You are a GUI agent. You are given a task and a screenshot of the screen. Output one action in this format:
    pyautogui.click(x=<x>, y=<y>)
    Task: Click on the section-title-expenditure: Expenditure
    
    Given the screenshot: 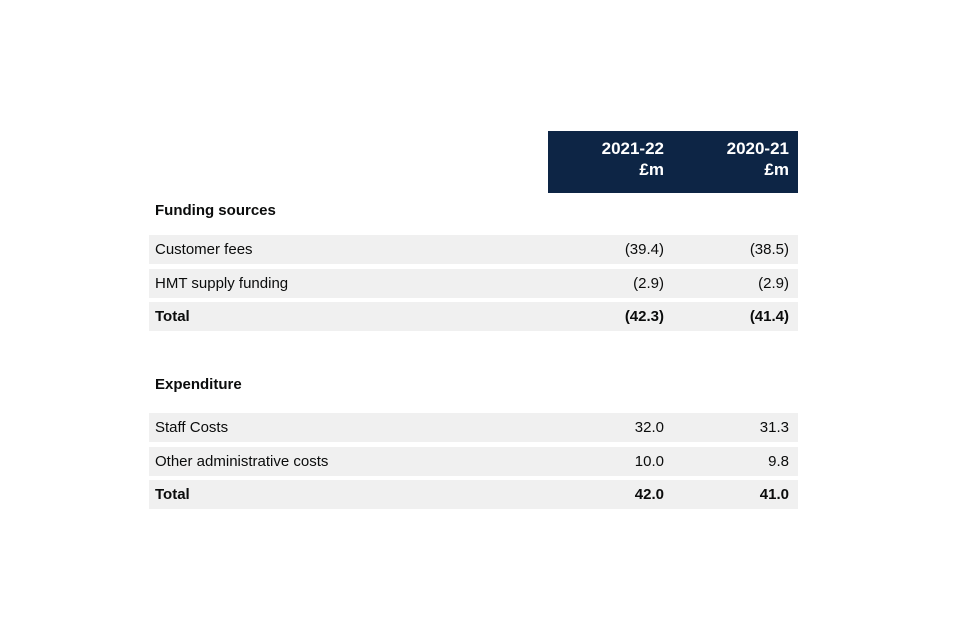 What is the action you would take?
    pyautogui.click(x=198, y=384)
    